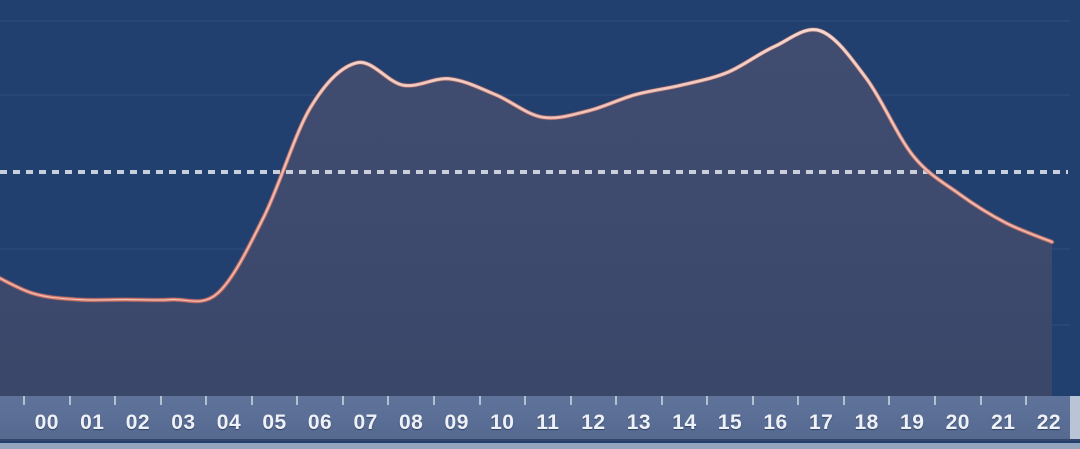 The image size is (1080, 449). I want to click on x-axis-label-03: 03, so click(183, 422).